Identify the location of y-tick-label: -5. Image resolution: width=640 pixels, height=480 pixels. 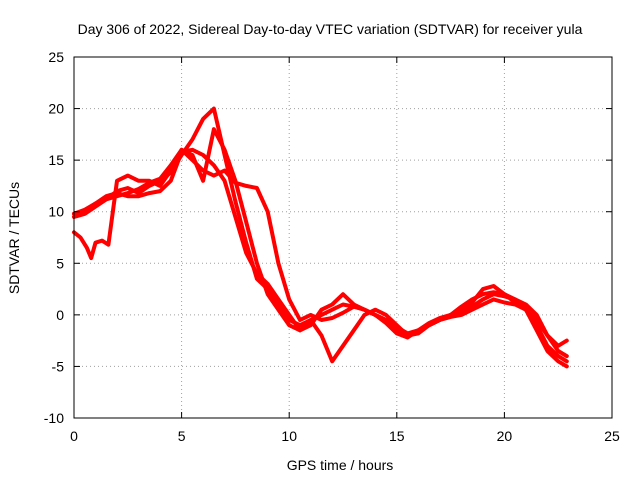
(58, 366).